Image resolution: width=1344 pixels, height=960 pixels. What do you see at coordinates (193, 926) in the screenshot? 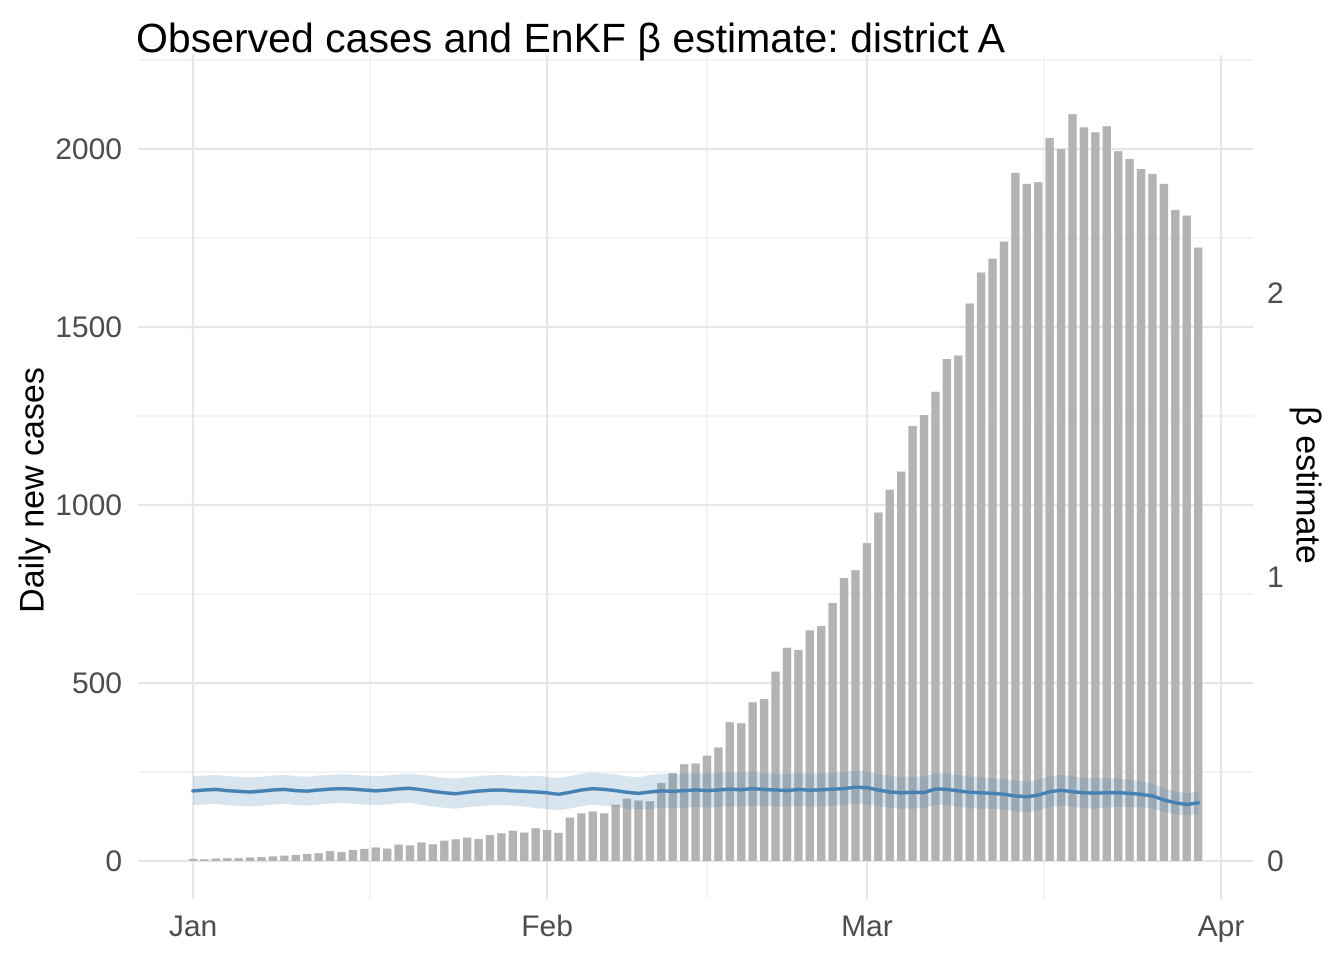
I see `x-axis-tick-label: Jan` at bounding box center [193, 926].